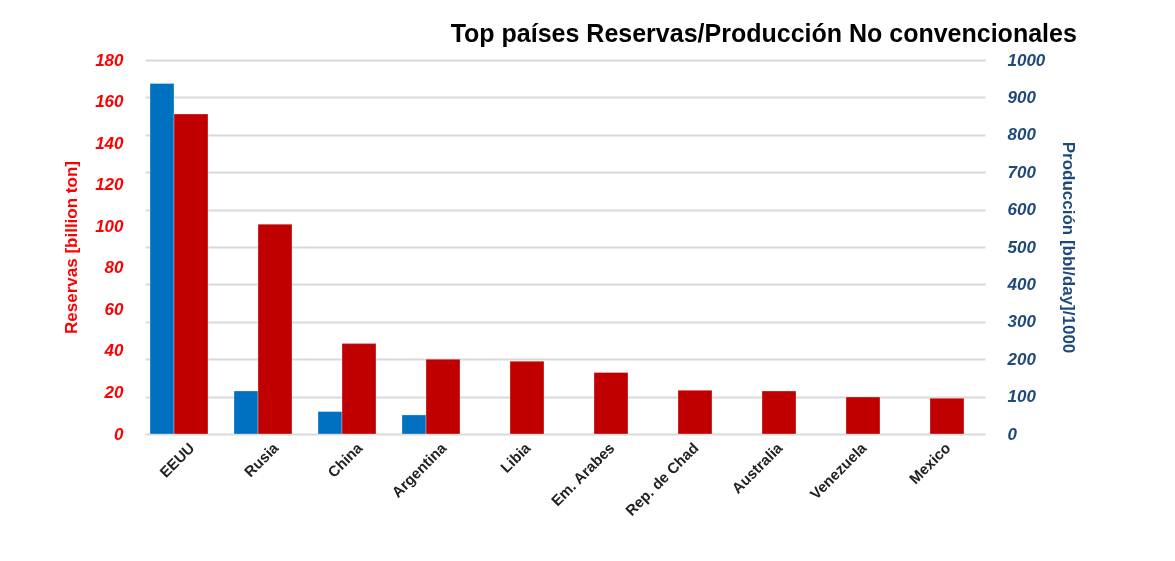 Image resolution: width=1175 pixels, height=561 pixels. What do you see at coordinates (1021, 284) in the screenshot?
I see `y2-tick-label: 400` at bounding box center [1021, 284].